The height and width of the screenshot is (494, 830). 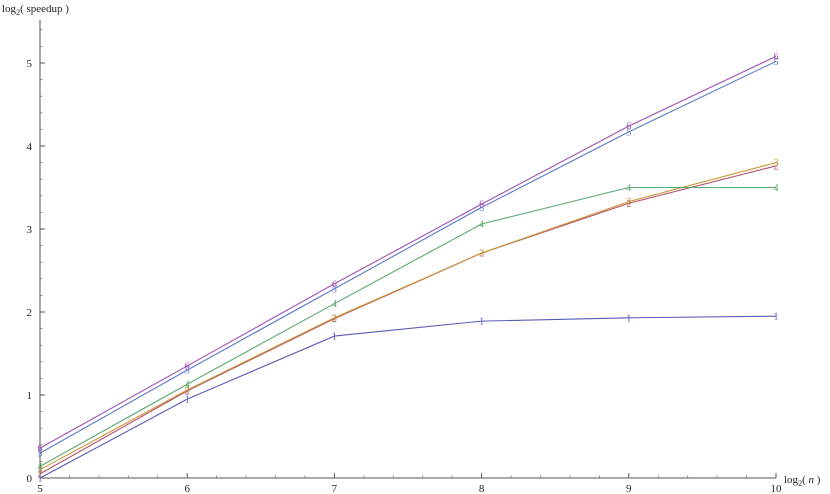 What do you see at coordinates (777, 488) in the screenshot?
I see `x-tick-label: 10` at bounding box center [777, 488].